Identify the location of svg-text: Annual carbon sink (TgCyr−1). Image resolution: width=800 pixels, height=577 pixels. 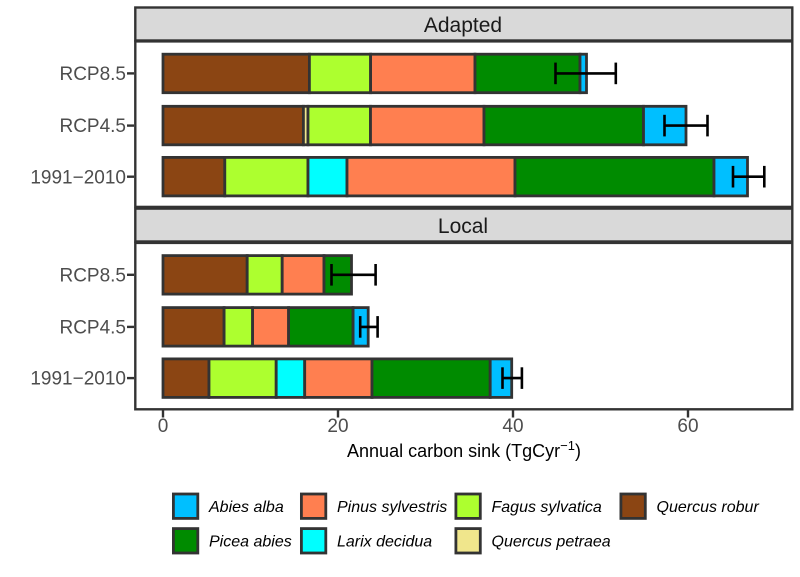
(464, 449).